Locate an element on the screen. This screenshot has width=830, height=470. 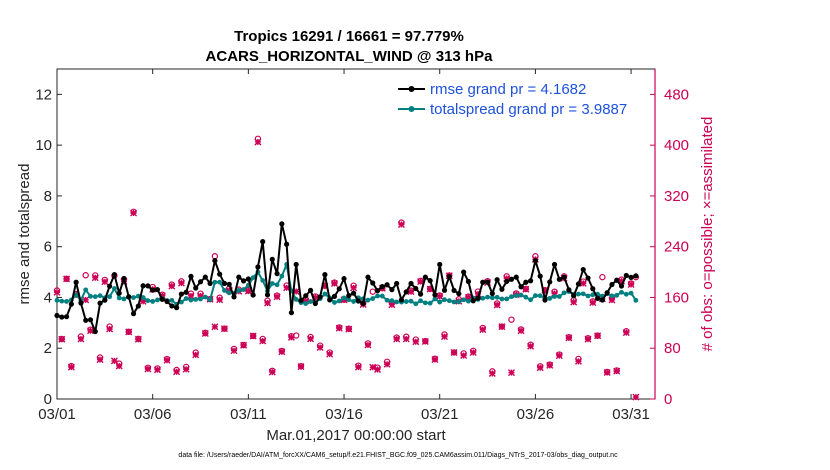
obs-possible-marker is located at coordinates (296, 335).